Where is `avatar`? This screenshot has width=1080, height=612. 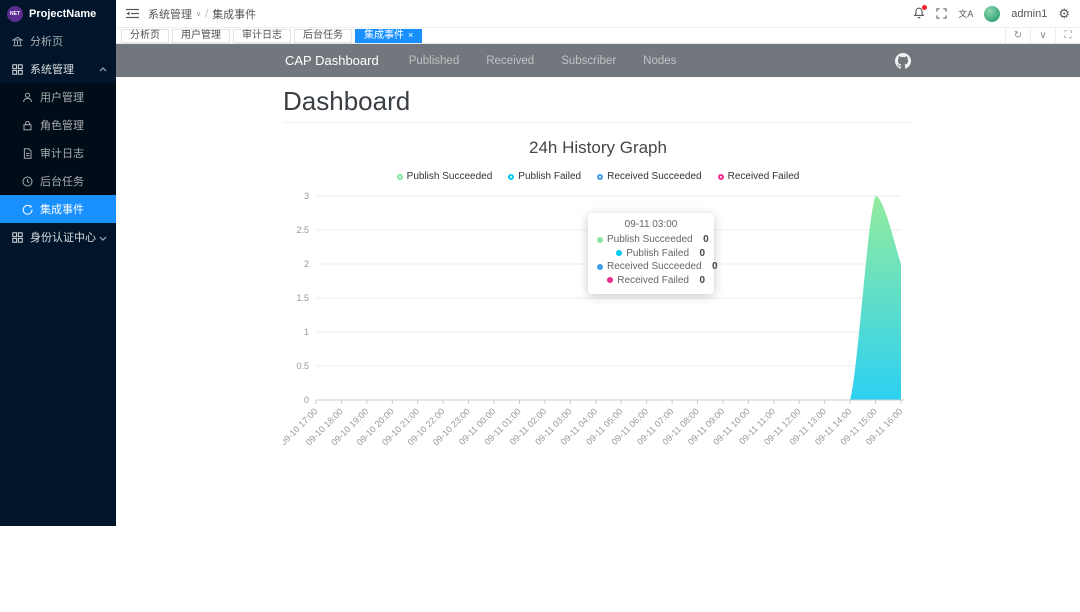
avatar is located at coordinates (992, 14).